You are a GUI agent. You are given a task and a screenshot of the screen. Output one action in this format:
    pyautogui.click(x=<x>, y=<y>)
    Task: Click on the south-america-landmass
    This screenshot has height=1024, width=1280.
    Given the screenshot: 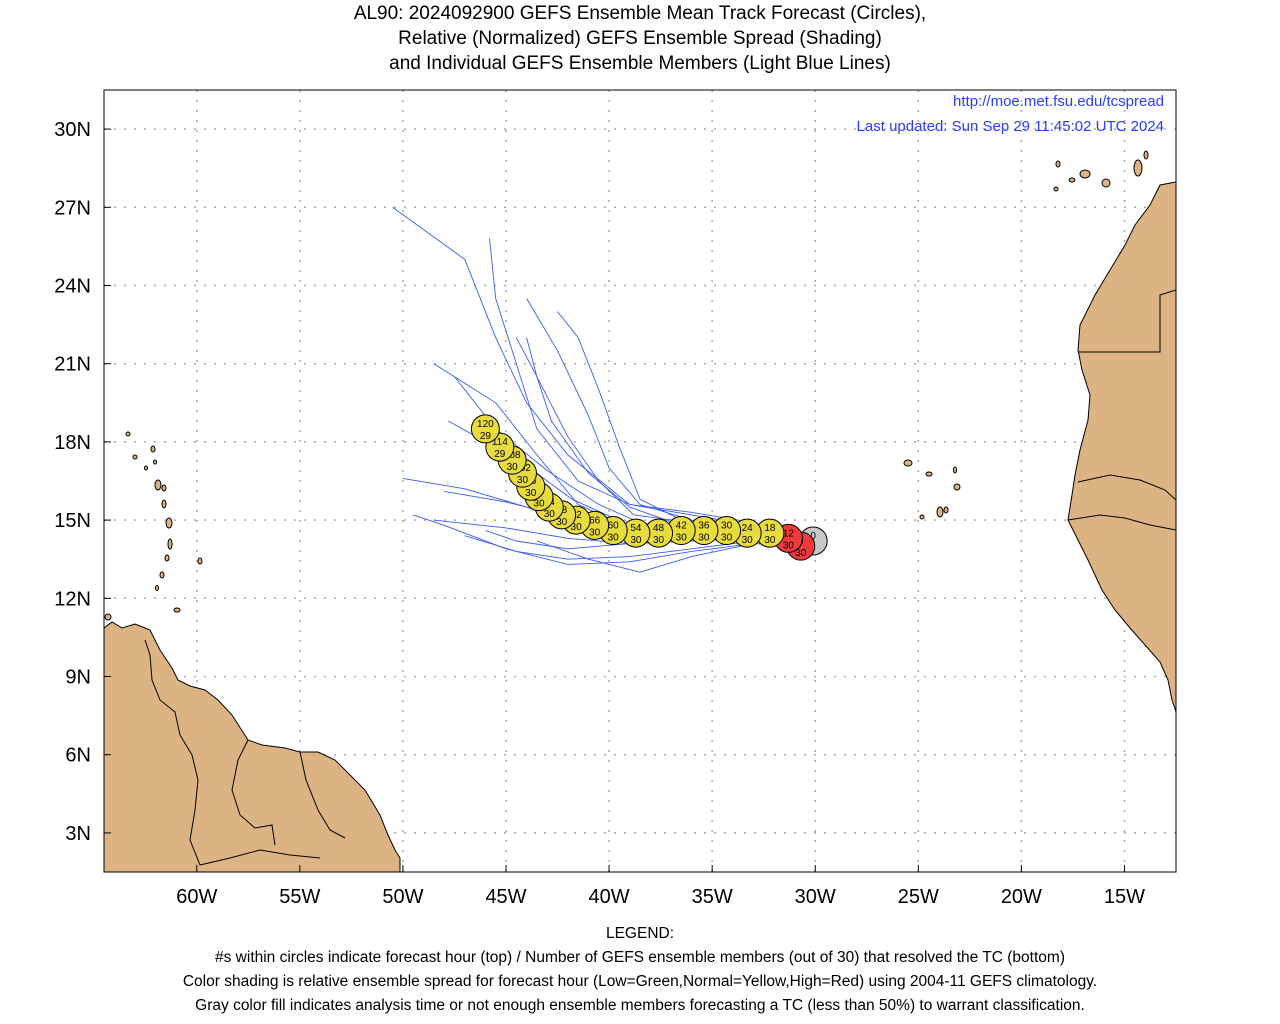 What is the action you would take?
    pyautogui.click(x=252, y=746)
    